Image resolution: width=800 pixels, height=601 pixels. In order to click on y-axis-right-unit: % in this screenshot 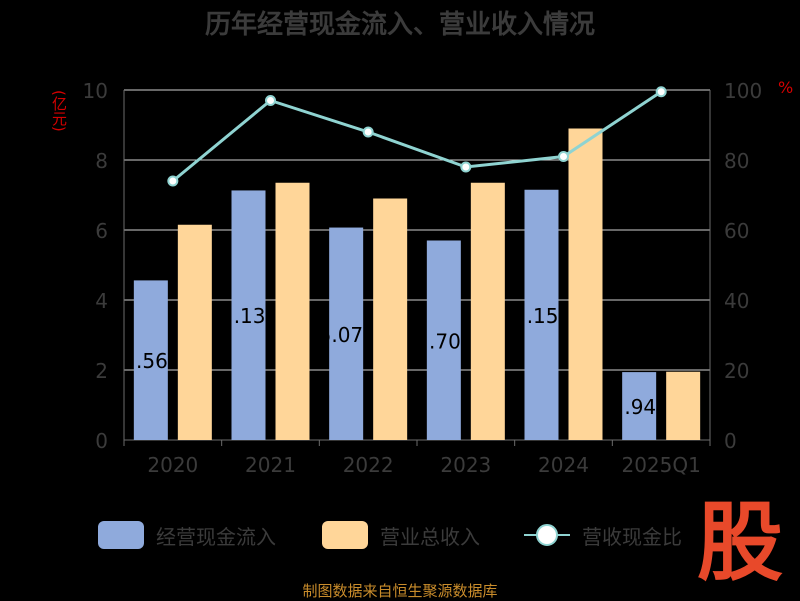, I will do `click(786, 87)`.